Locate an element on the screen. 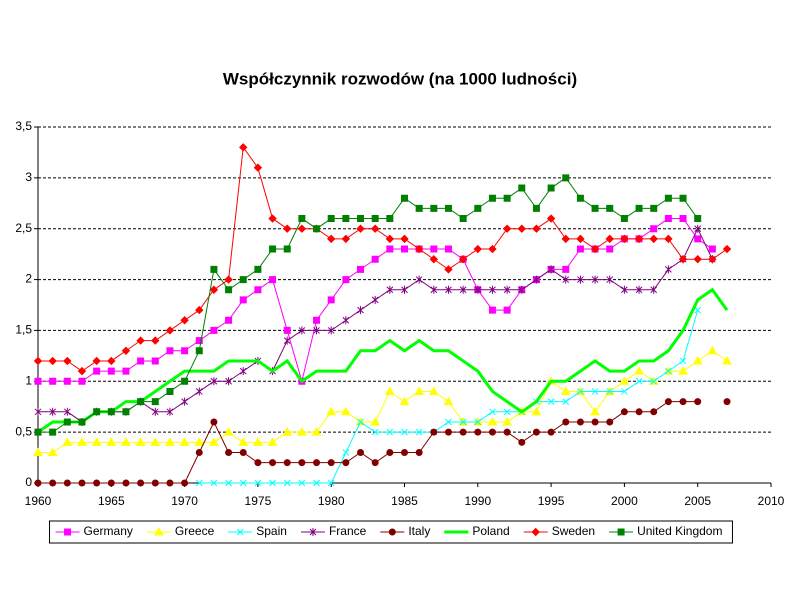 The image size is (800, 600). x-tick-label: 1960 is located at coordinates (38, 501).